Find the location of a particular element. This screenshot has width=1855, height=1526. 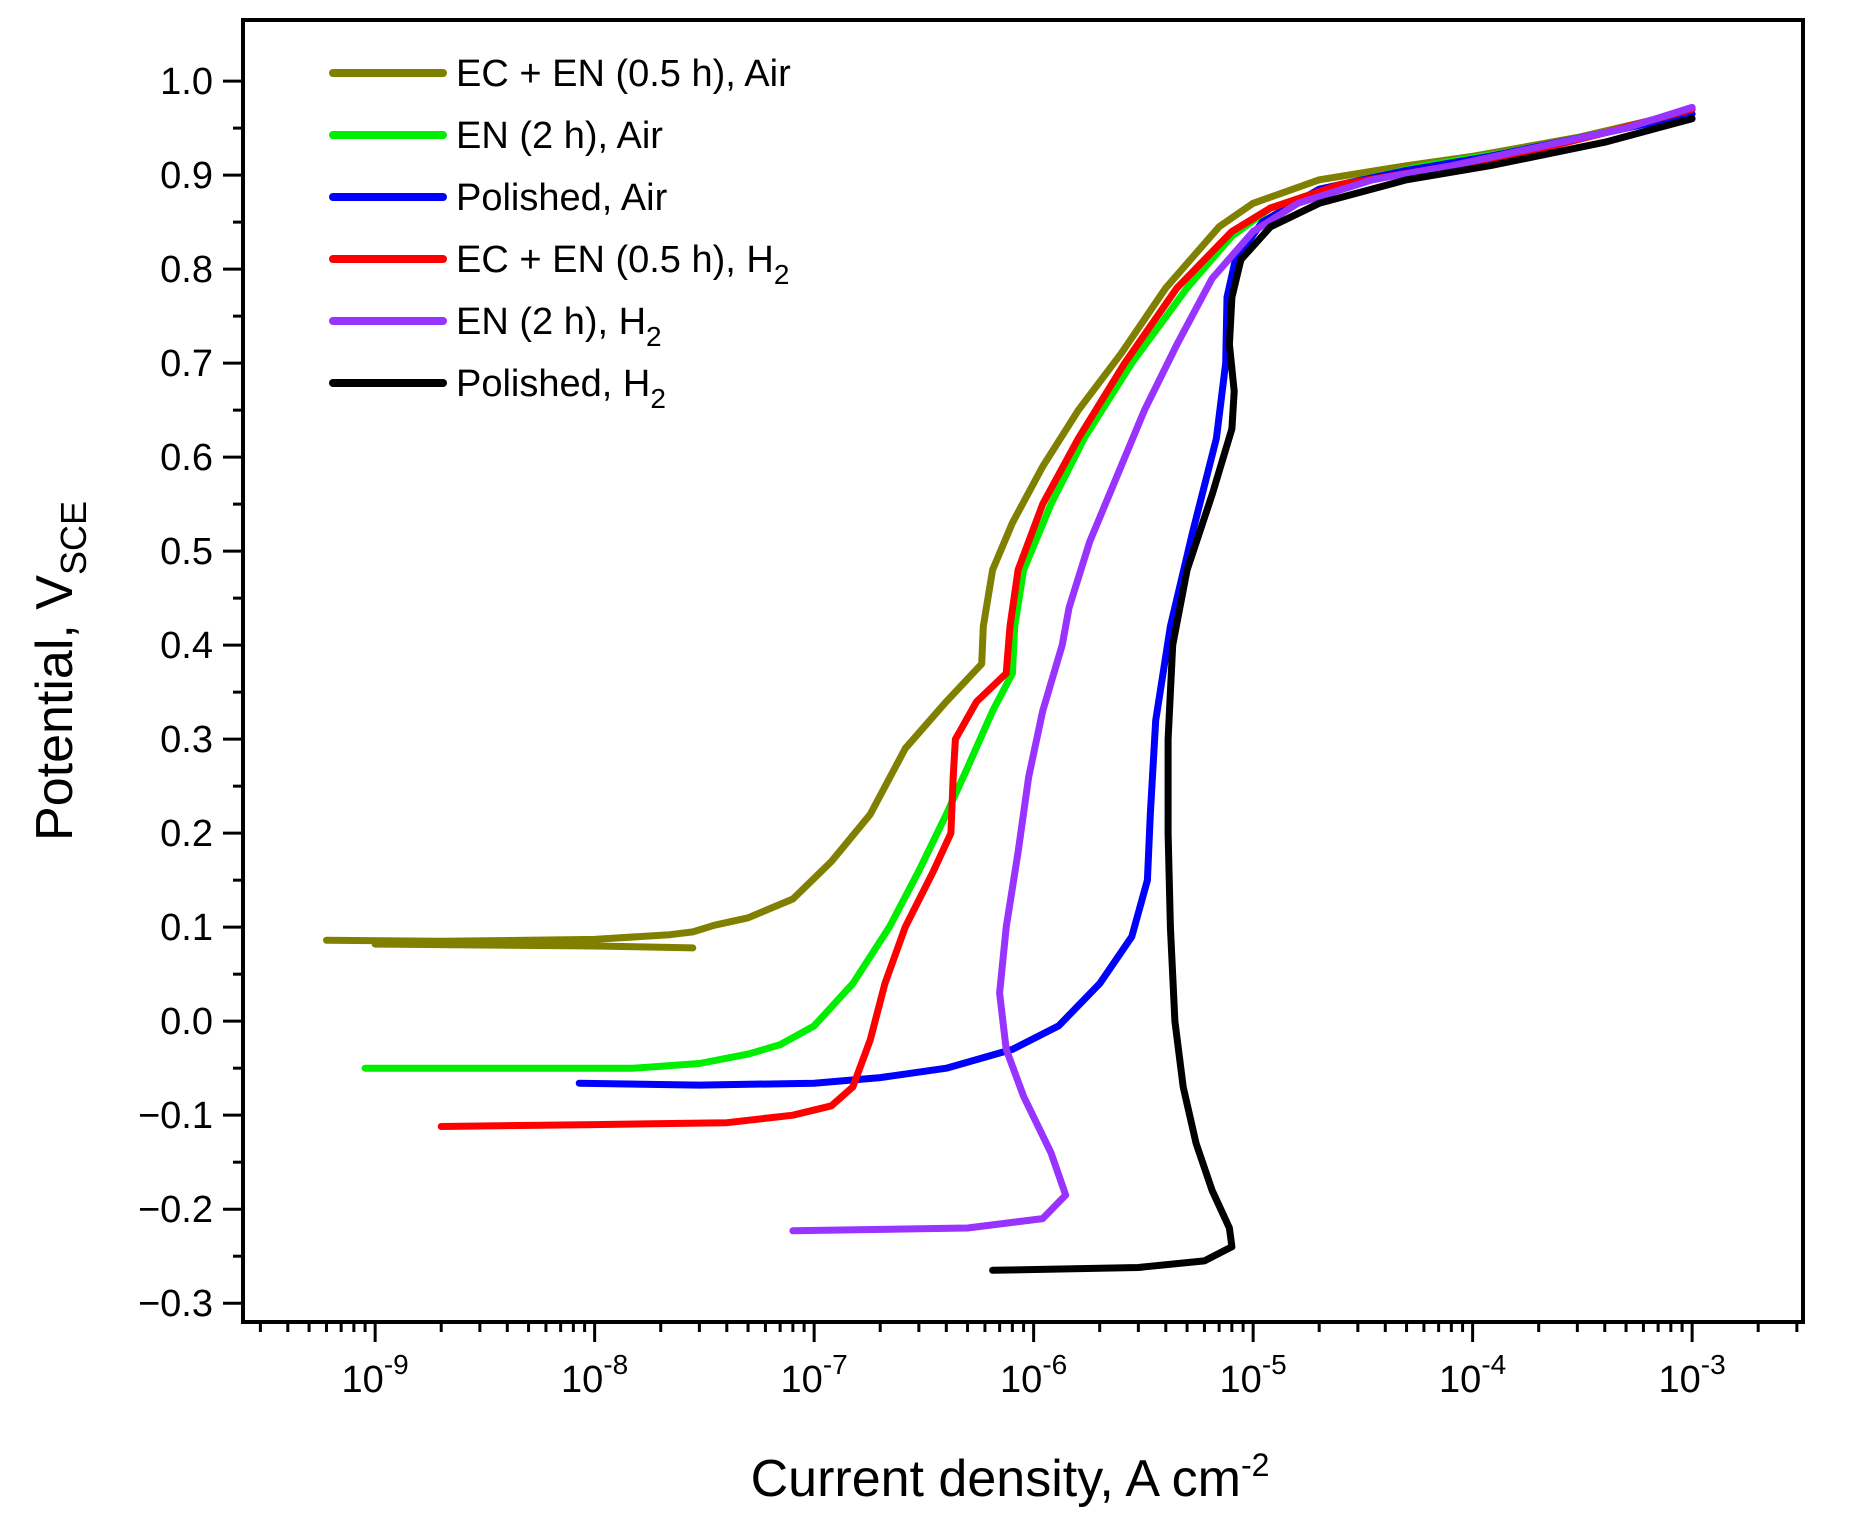

y-tick-label: 0.7 is located at coordinates (186, 364).